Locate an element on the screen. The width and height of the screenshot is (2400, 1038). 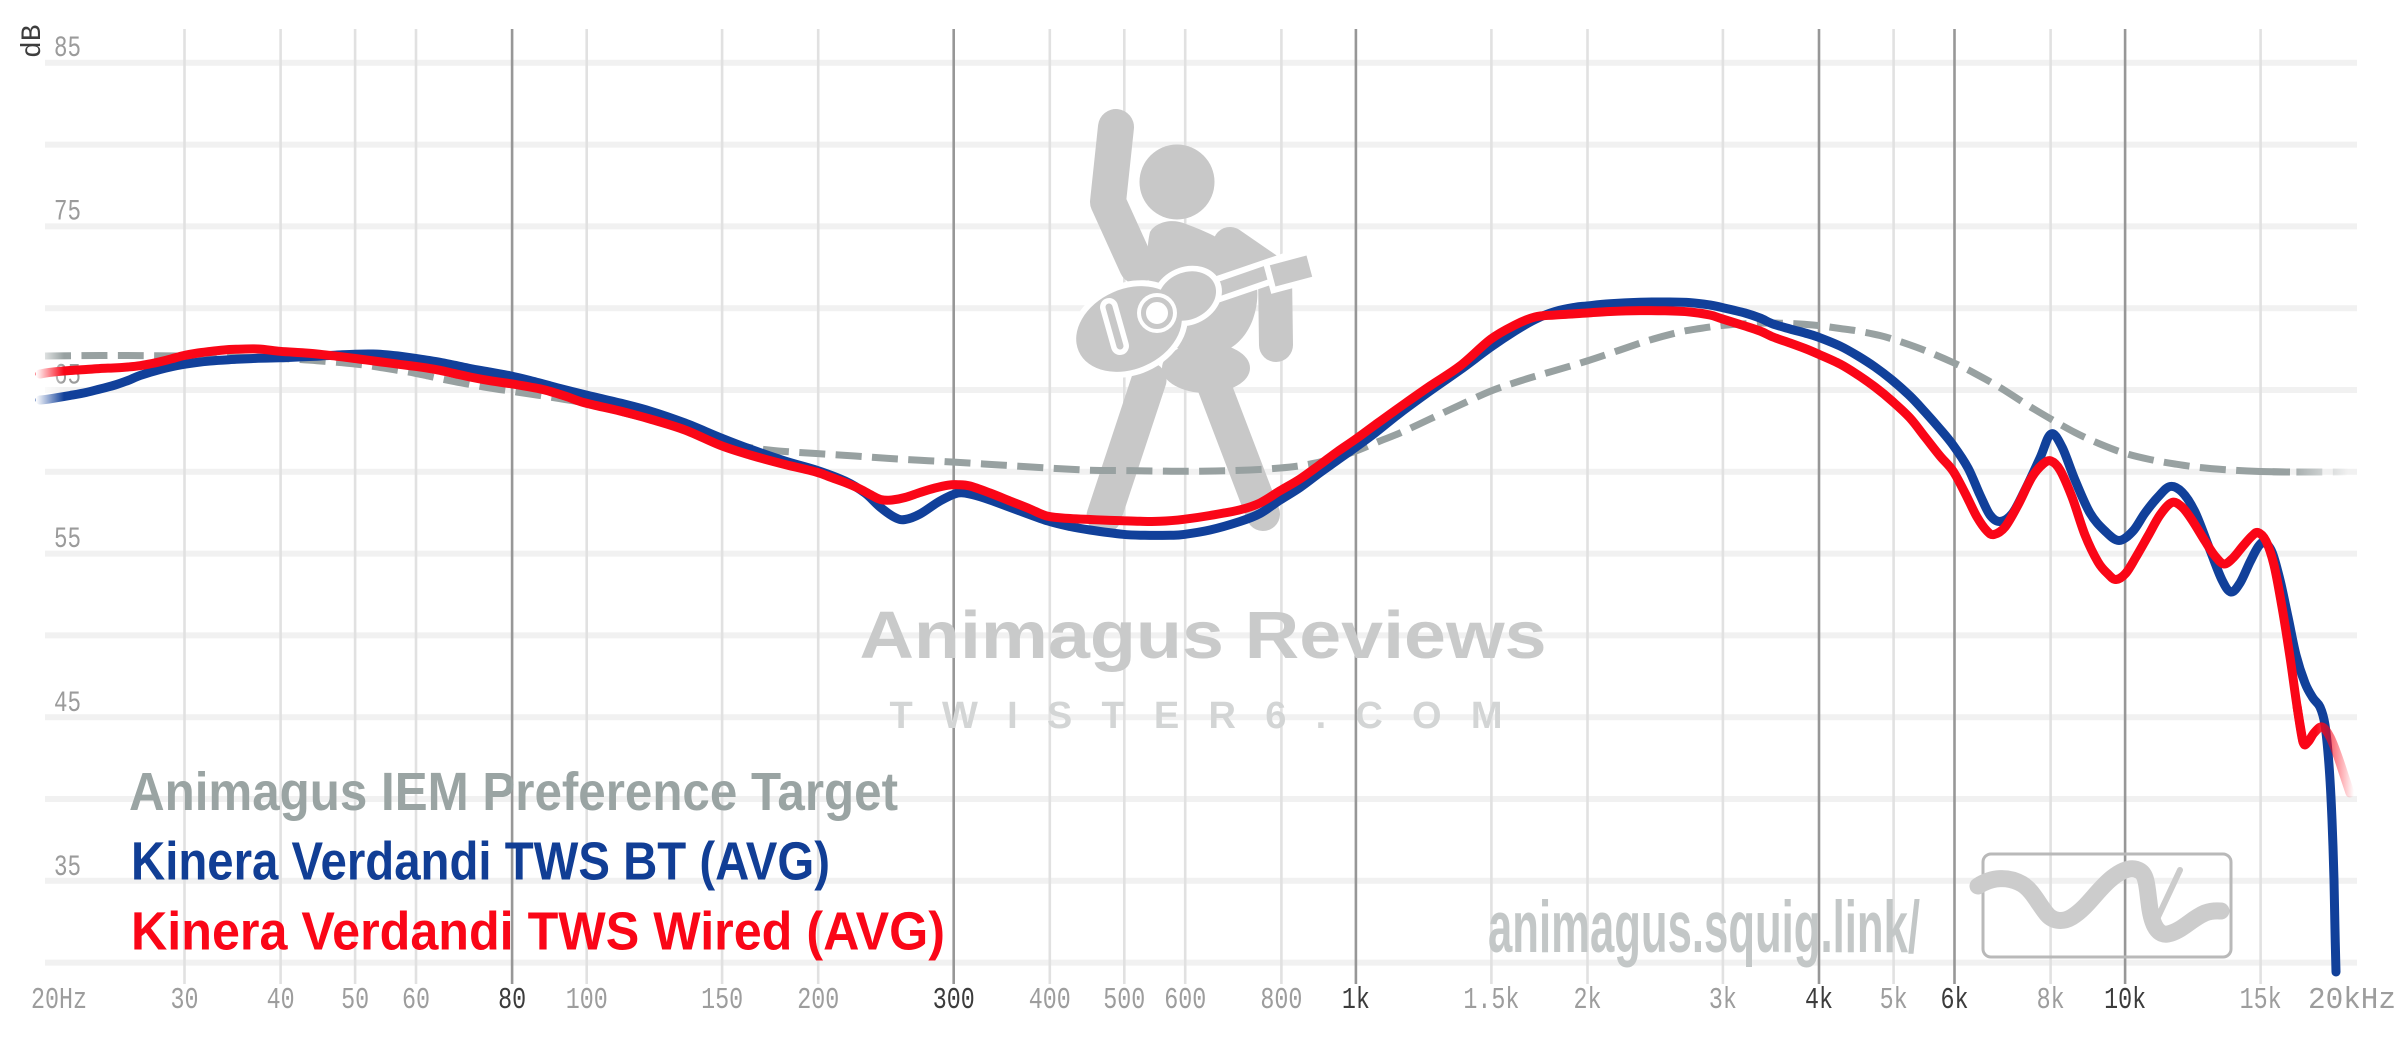
svg-text: 100 is located at coordinates (587, 1000).